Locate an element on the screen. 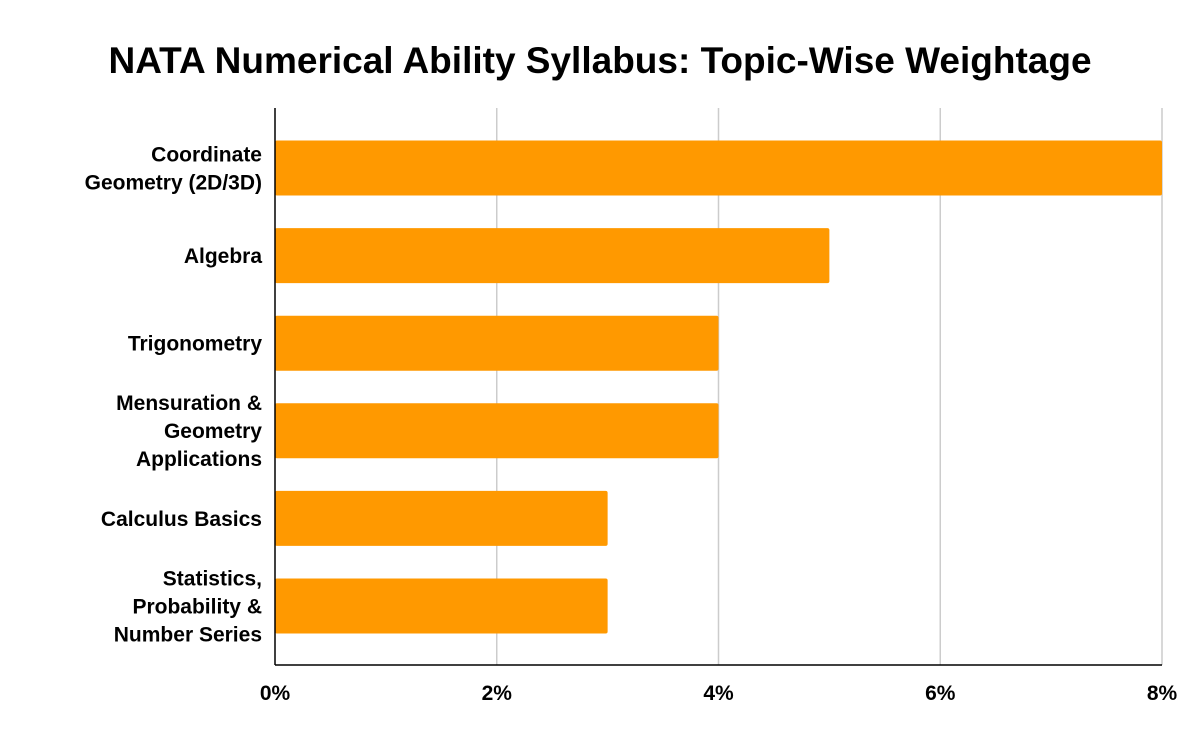 The height and width of the screenshot is (742, 1200). category-label-line: Number Series is located at coordinates (188, 634).